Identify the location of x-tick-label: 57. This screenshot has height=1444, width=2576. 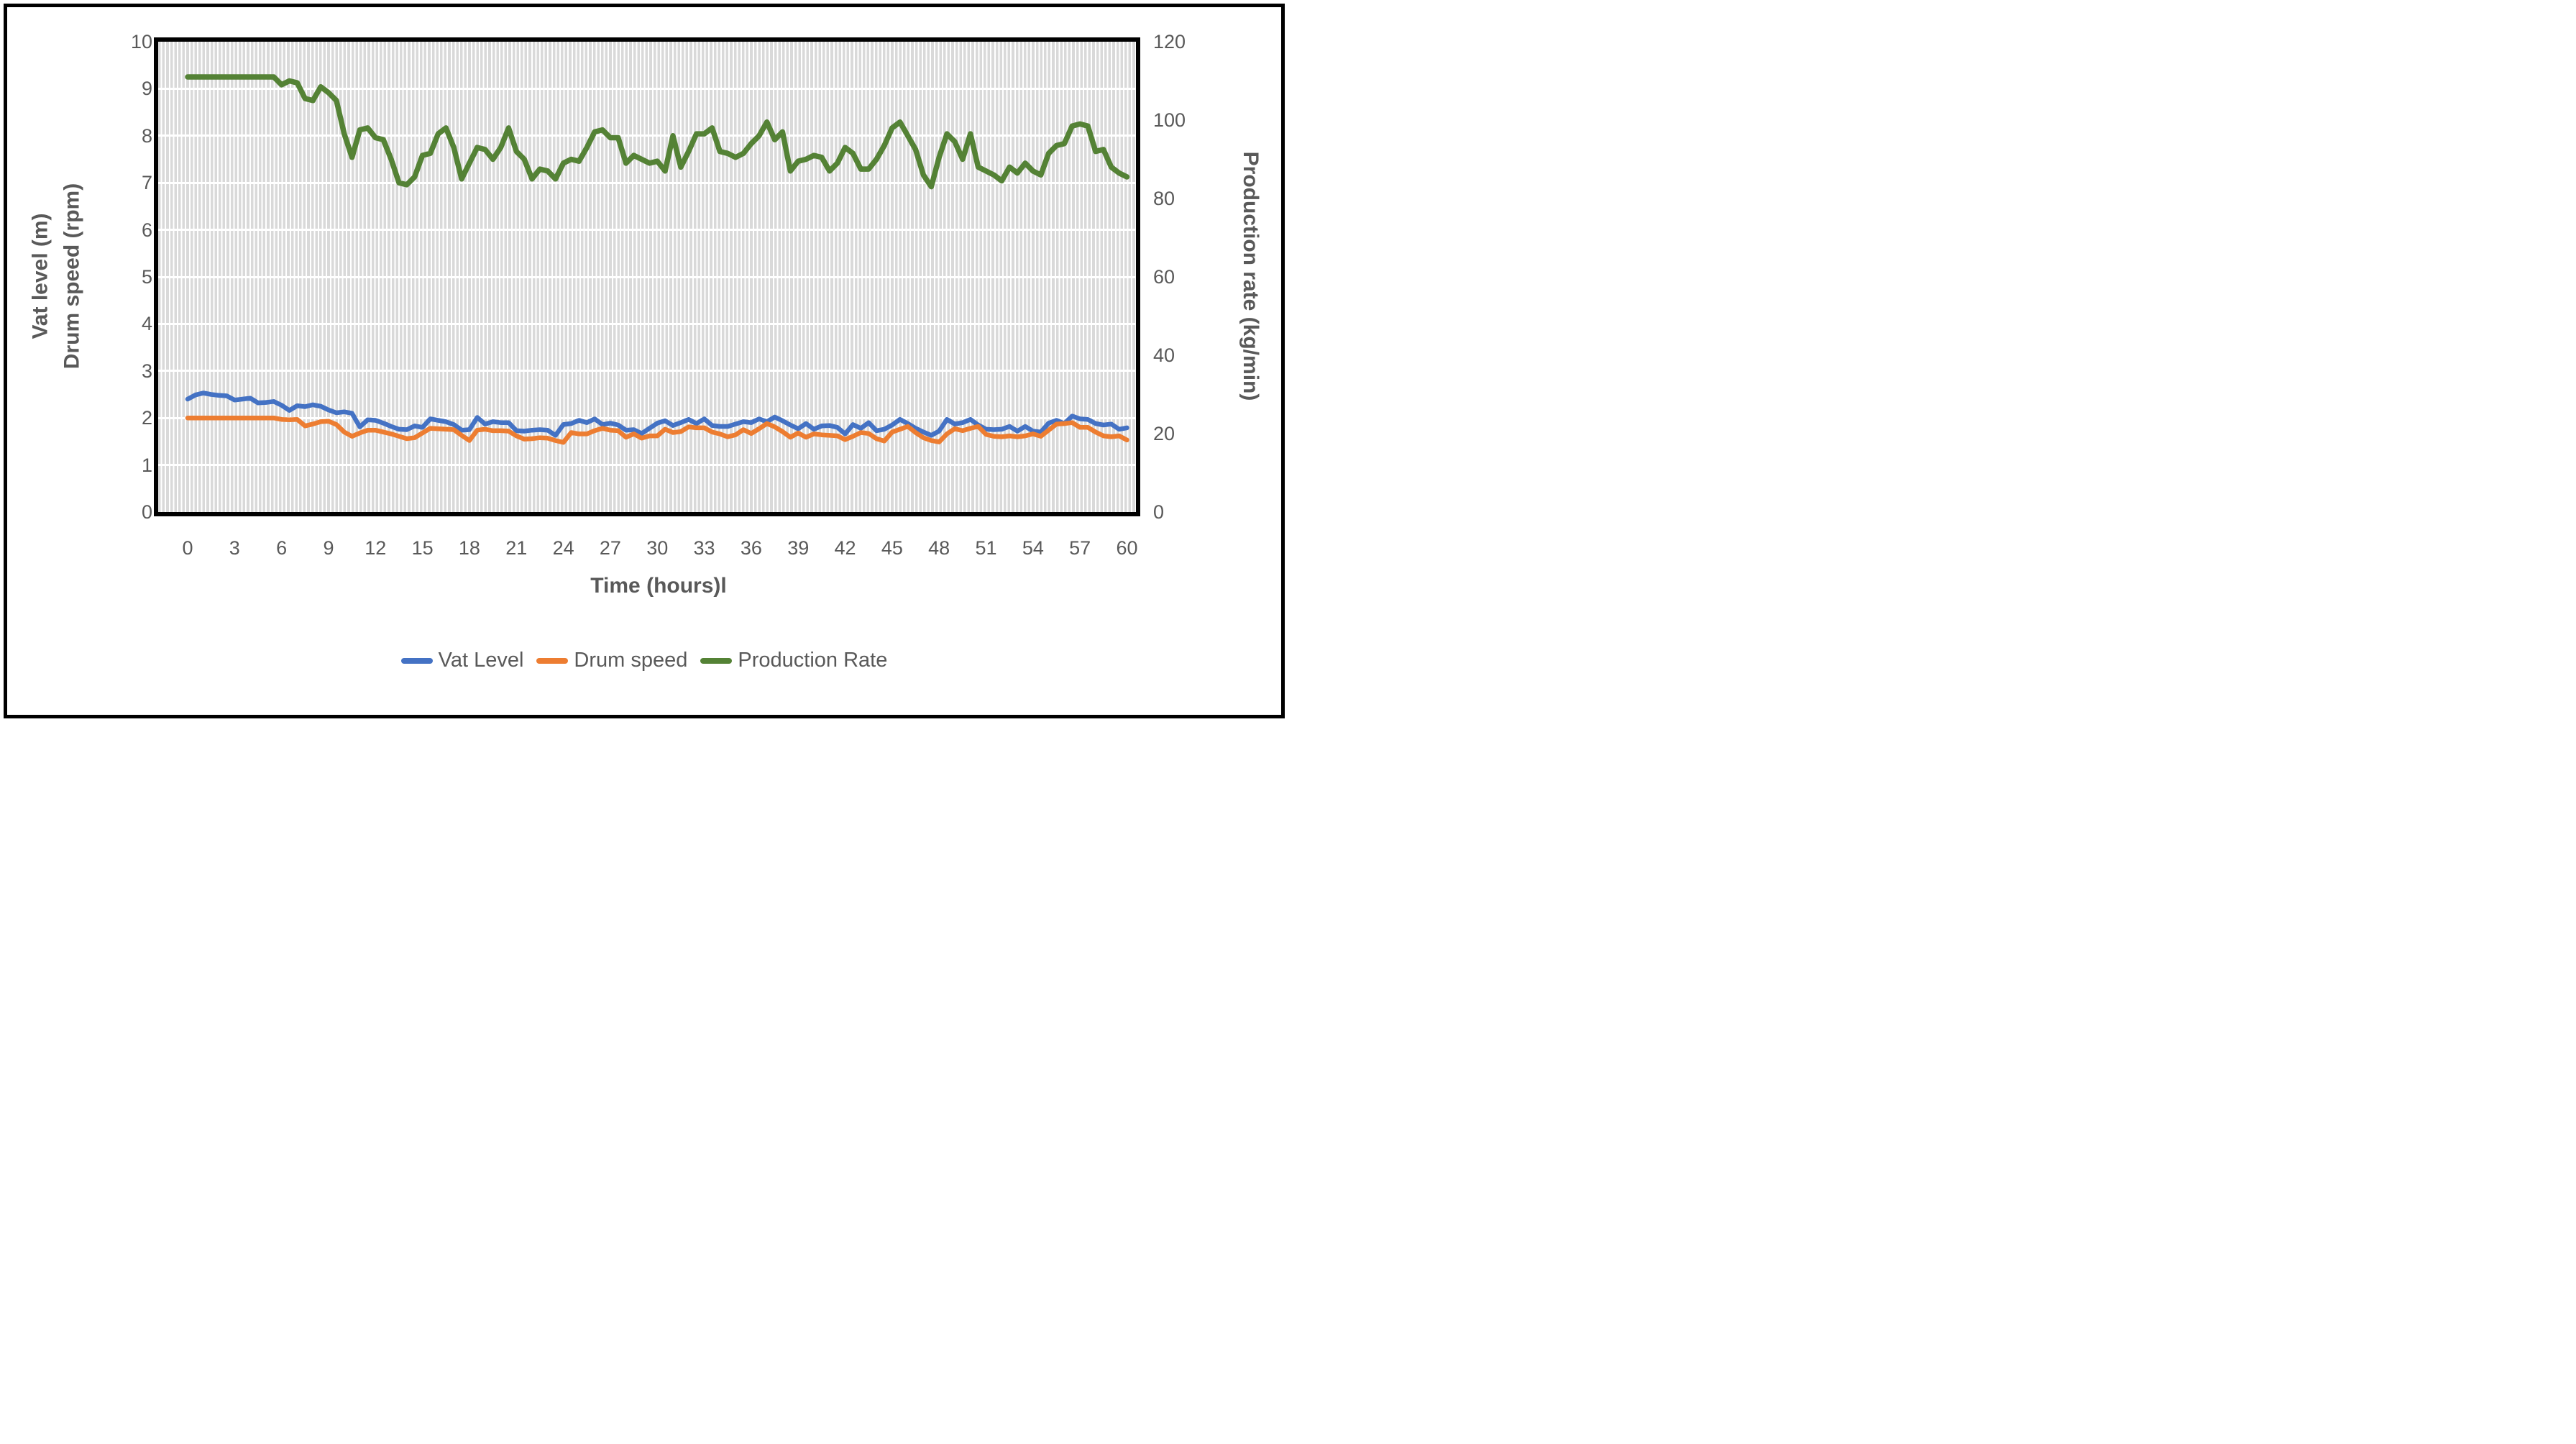
(1080, 548).